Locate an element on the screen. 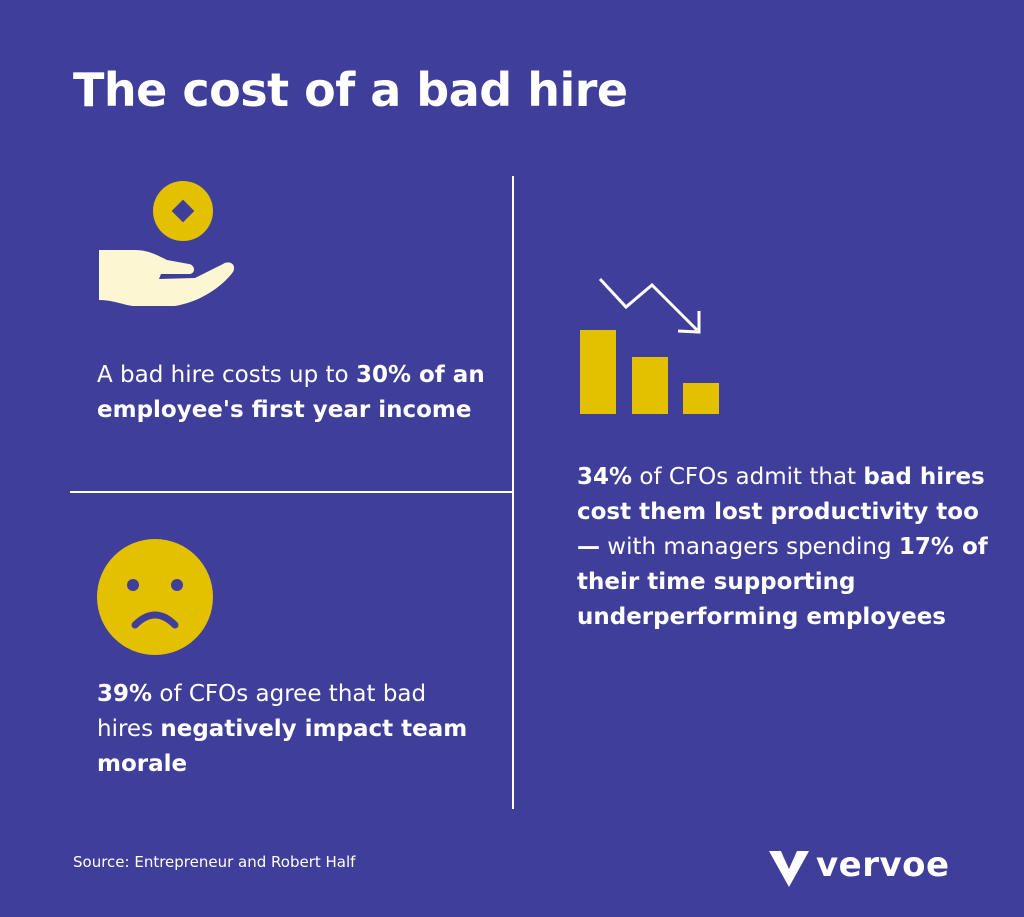 Image resolution: width=1024 pixels, height=917 pixels. stat-text-segment: 30% of an employee's first year income is located at coordinates (291, 392).